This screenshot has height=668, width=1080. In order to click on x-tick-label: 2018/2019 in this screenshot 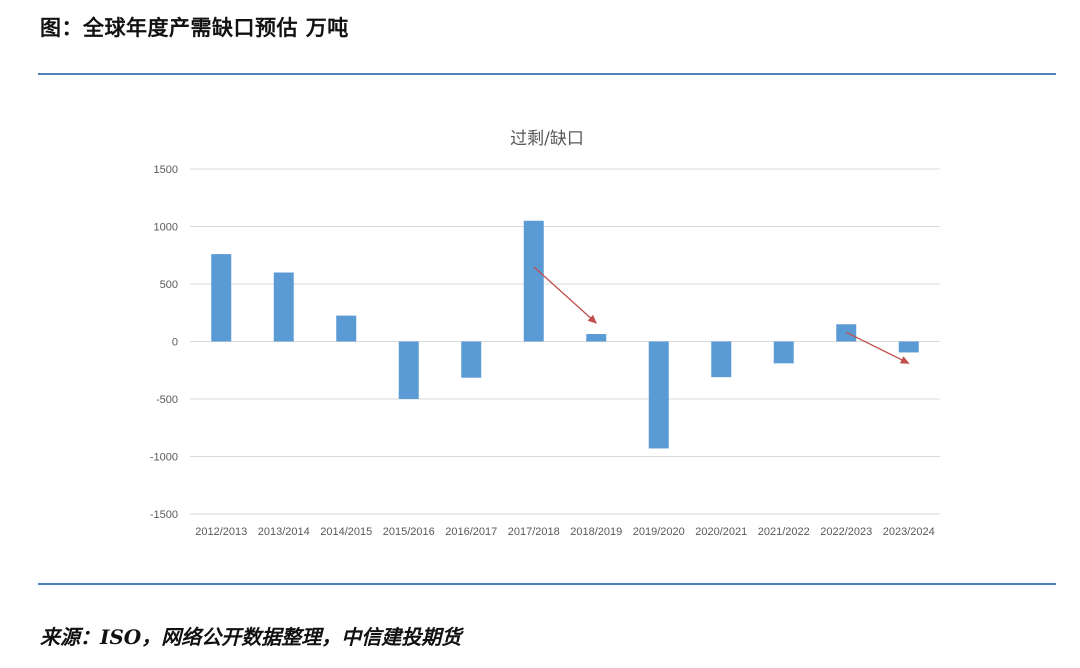, I will do `click(596, 532)`.